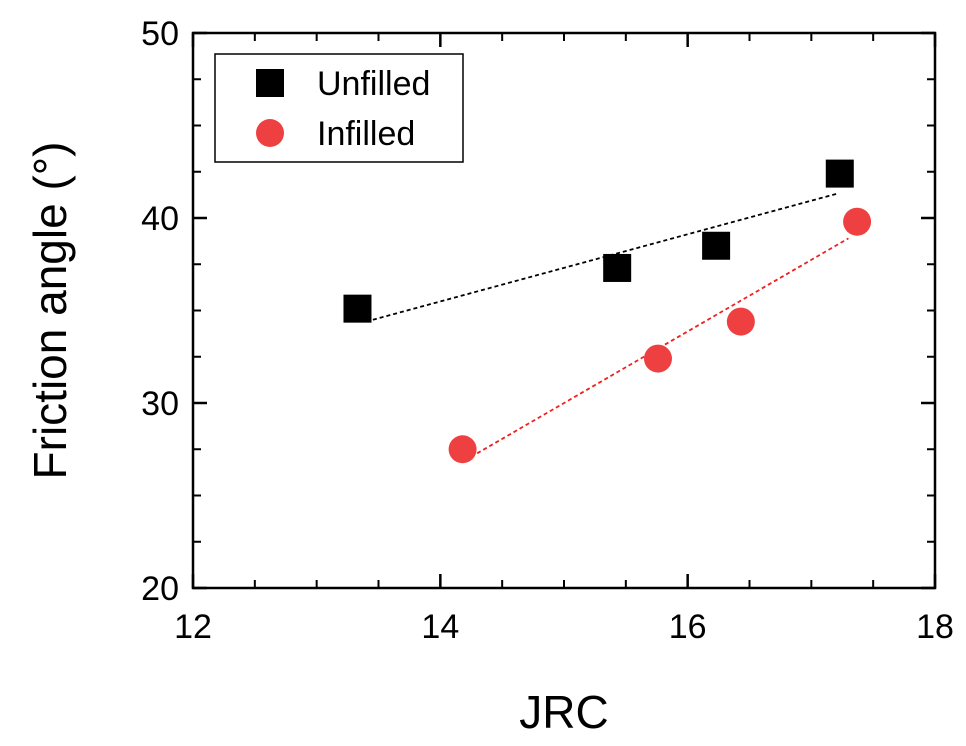 Image resolution: width=966 pixels, height=746 pixels. I want to click on fit-line-infilled, so click(656, 349).